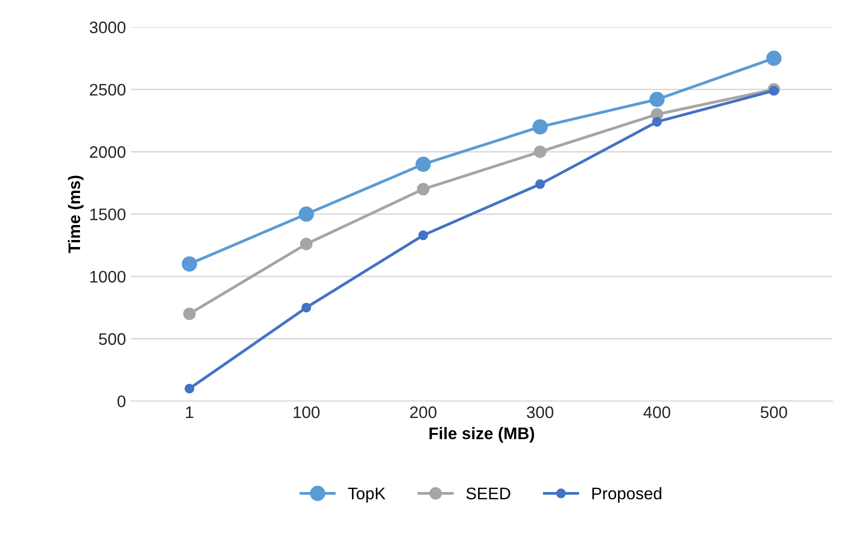  I want to click on x-tick-label: 200, so click(423, 412).